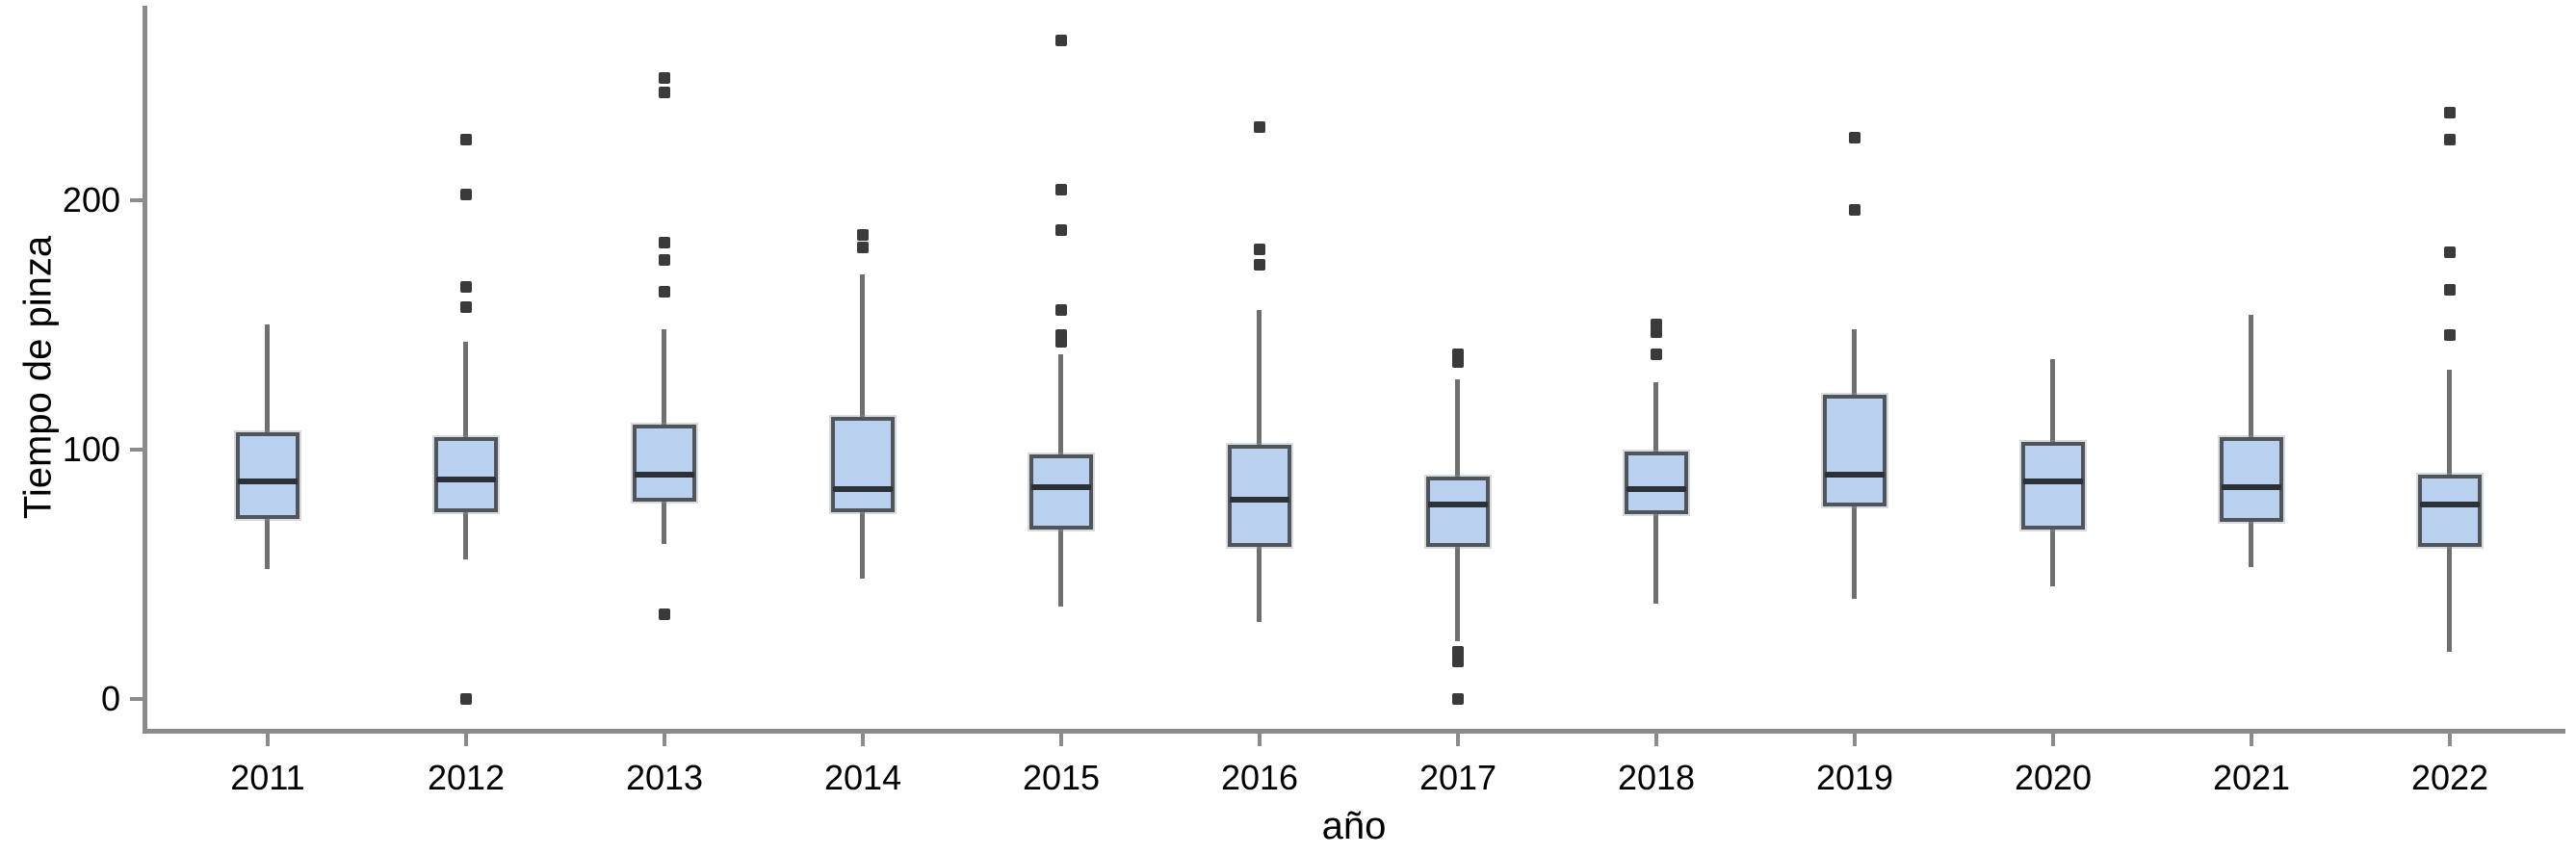 This screenshot has height=854, width=2576. What do you see at coordinates (145, 370) in the screenshot?
I see `y-axis-line` at bounding box center [145, 370].